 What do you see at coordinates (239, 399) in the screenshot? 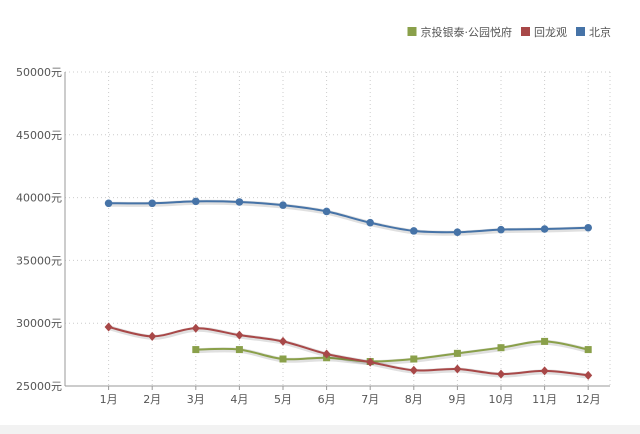
I see `x-tick-label: 4月` at bounding box center [239, 399].